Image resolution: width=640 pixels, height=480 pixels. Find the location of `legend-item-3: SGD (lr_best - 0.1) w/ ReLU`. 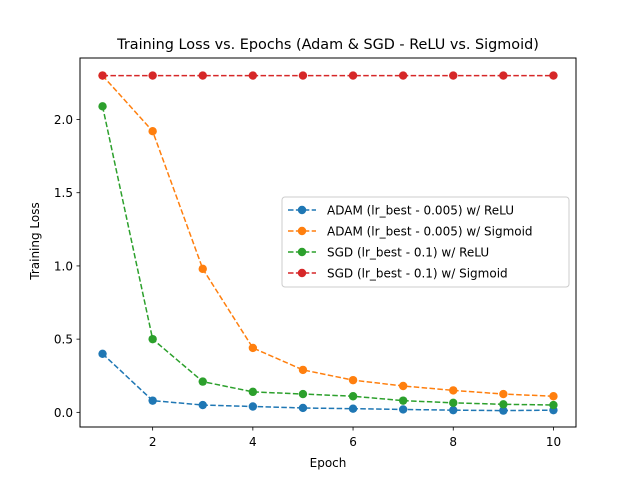

legend-item-3: SGD (lr_best - 0.1) w/ ReLU is located at coordinates (388, 253).